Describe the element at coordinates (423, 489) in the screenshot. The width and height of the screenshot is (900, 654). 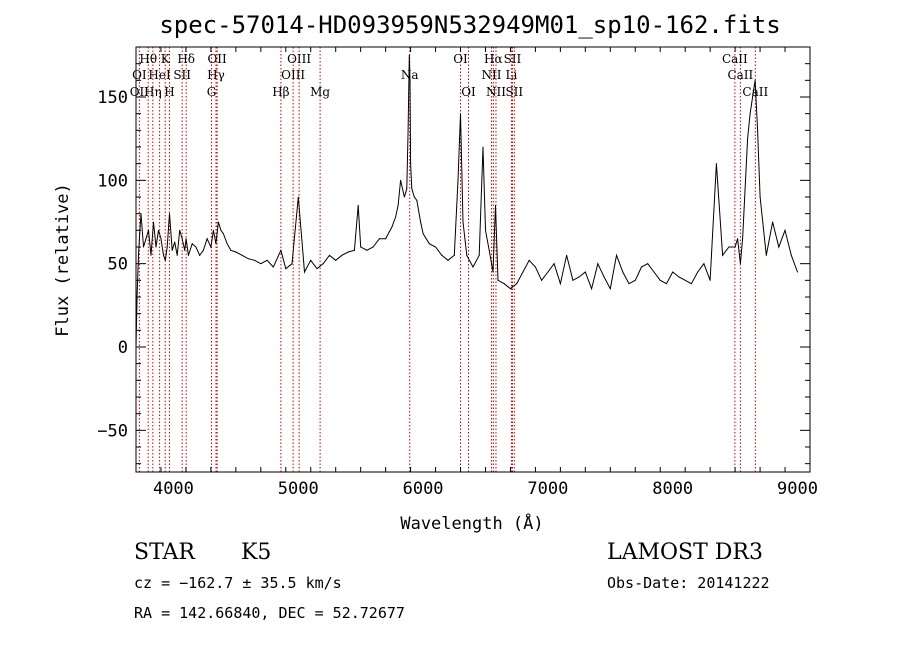
I see `x-tick-label: 6000` at that location.